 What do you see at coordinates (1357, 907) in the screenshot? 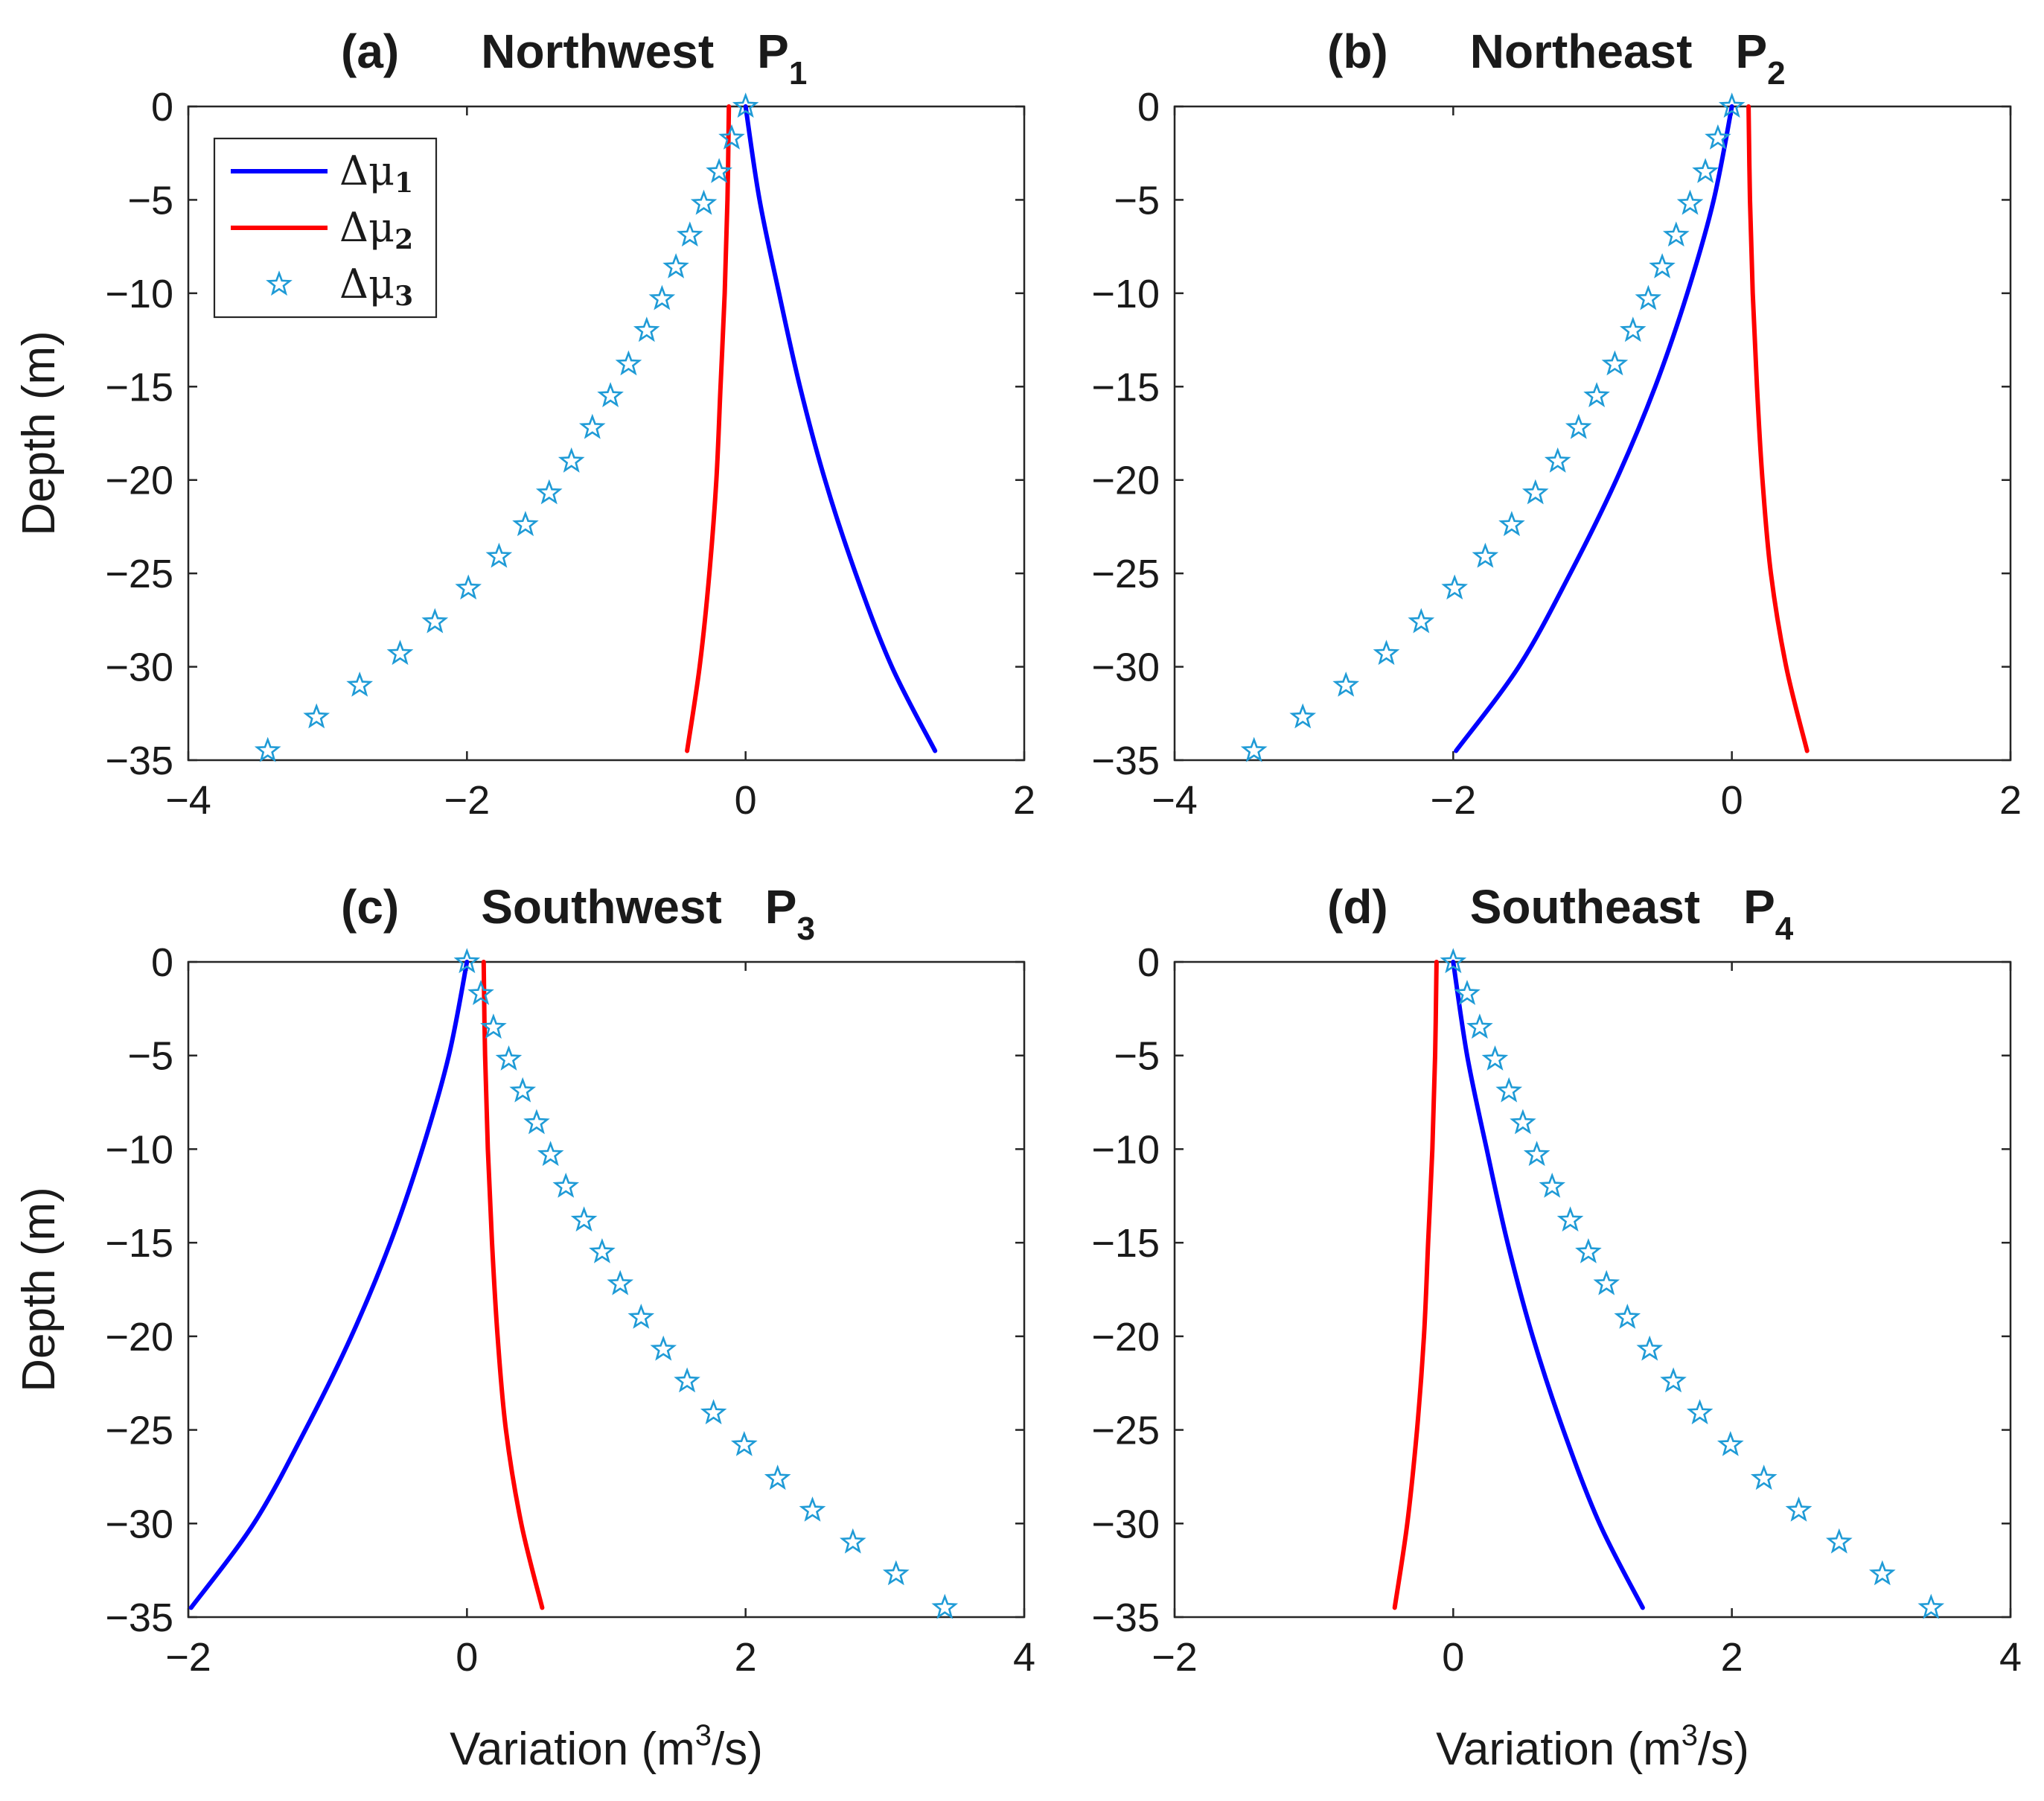
I see `panel-label: (d)` at bounding box center [1357, 907].